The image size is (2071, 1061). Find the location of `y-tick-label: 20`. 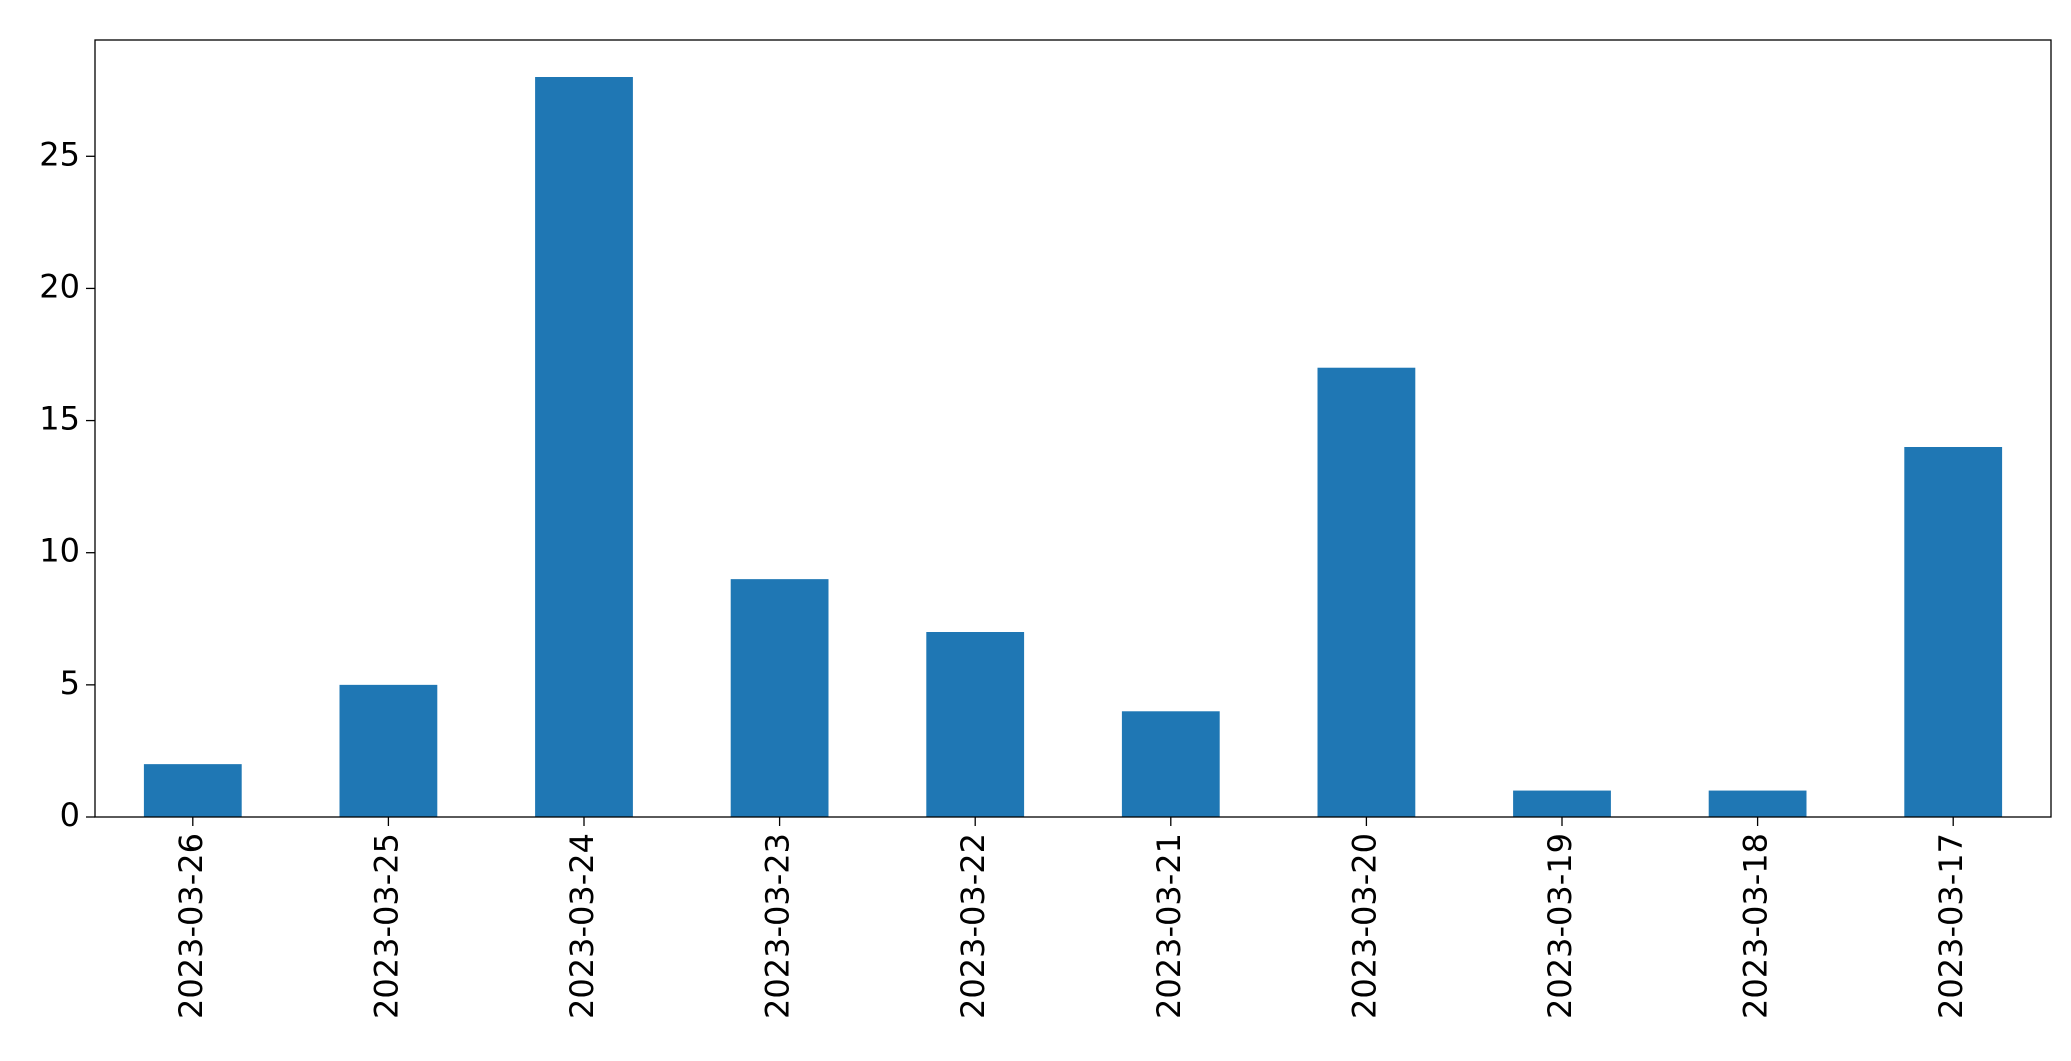

y-tick-label: 20 is located at coordinates (59, 286).